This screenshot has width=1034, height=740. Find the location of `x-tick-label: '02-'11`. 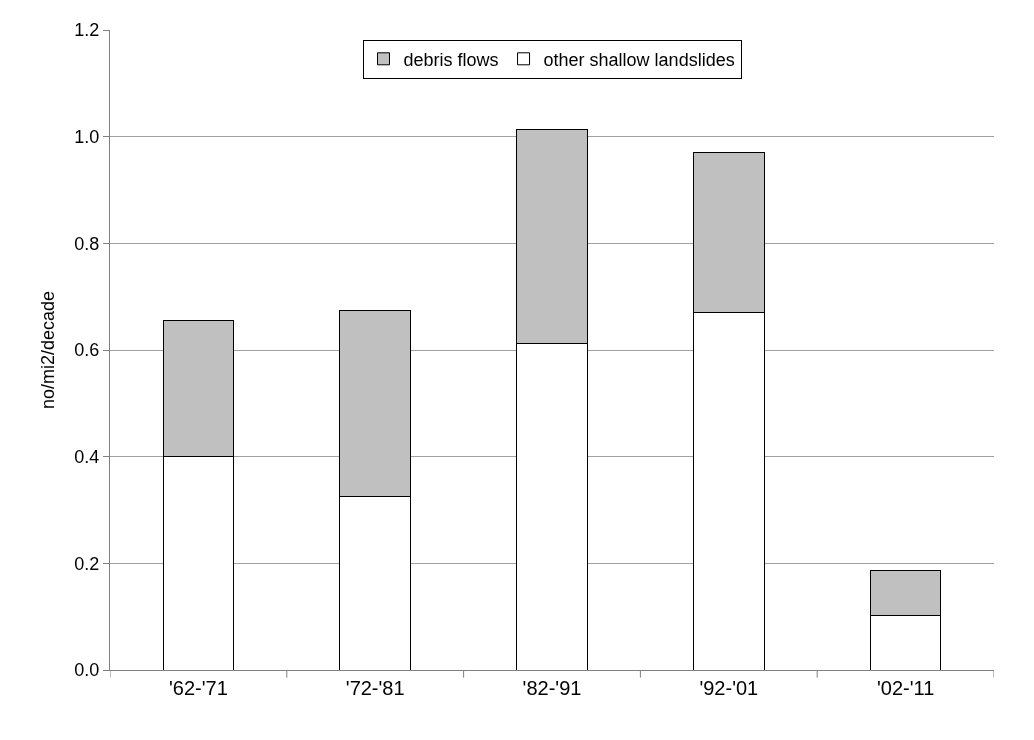

x-tick-label: '02-'11 is located at coordinates (905, 688).